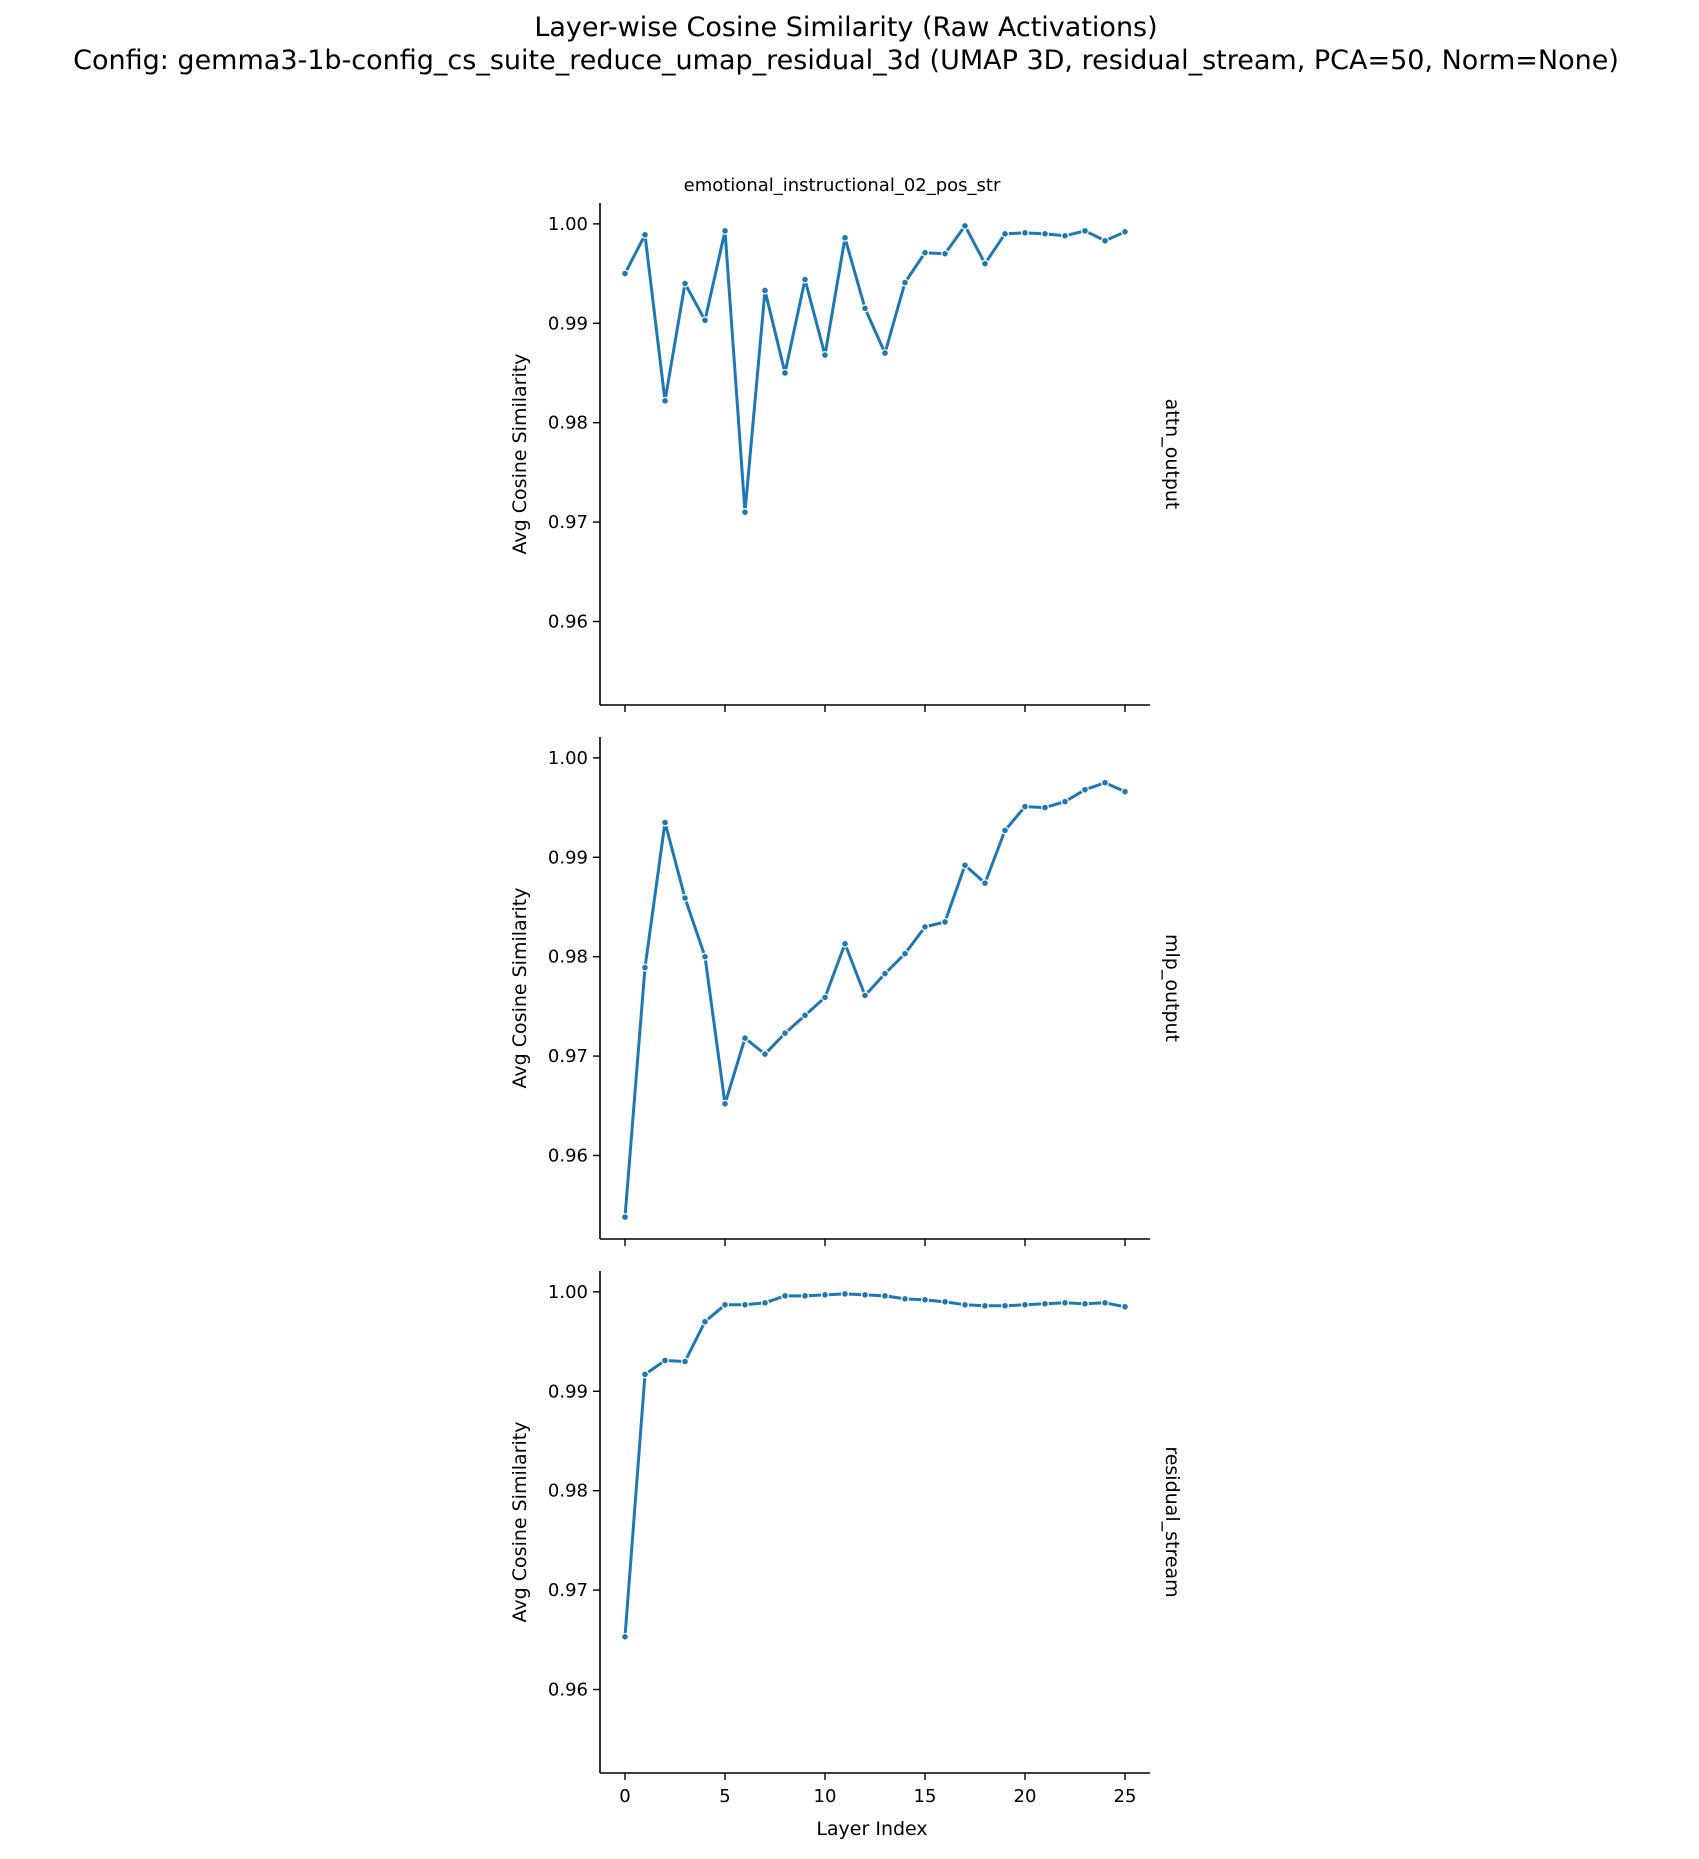 The height and width of the screenshot is (1859, 1699). Describe the element at coordinates (624, 1796) in the screenshot. I see `x-tick-label: 0` at that location.